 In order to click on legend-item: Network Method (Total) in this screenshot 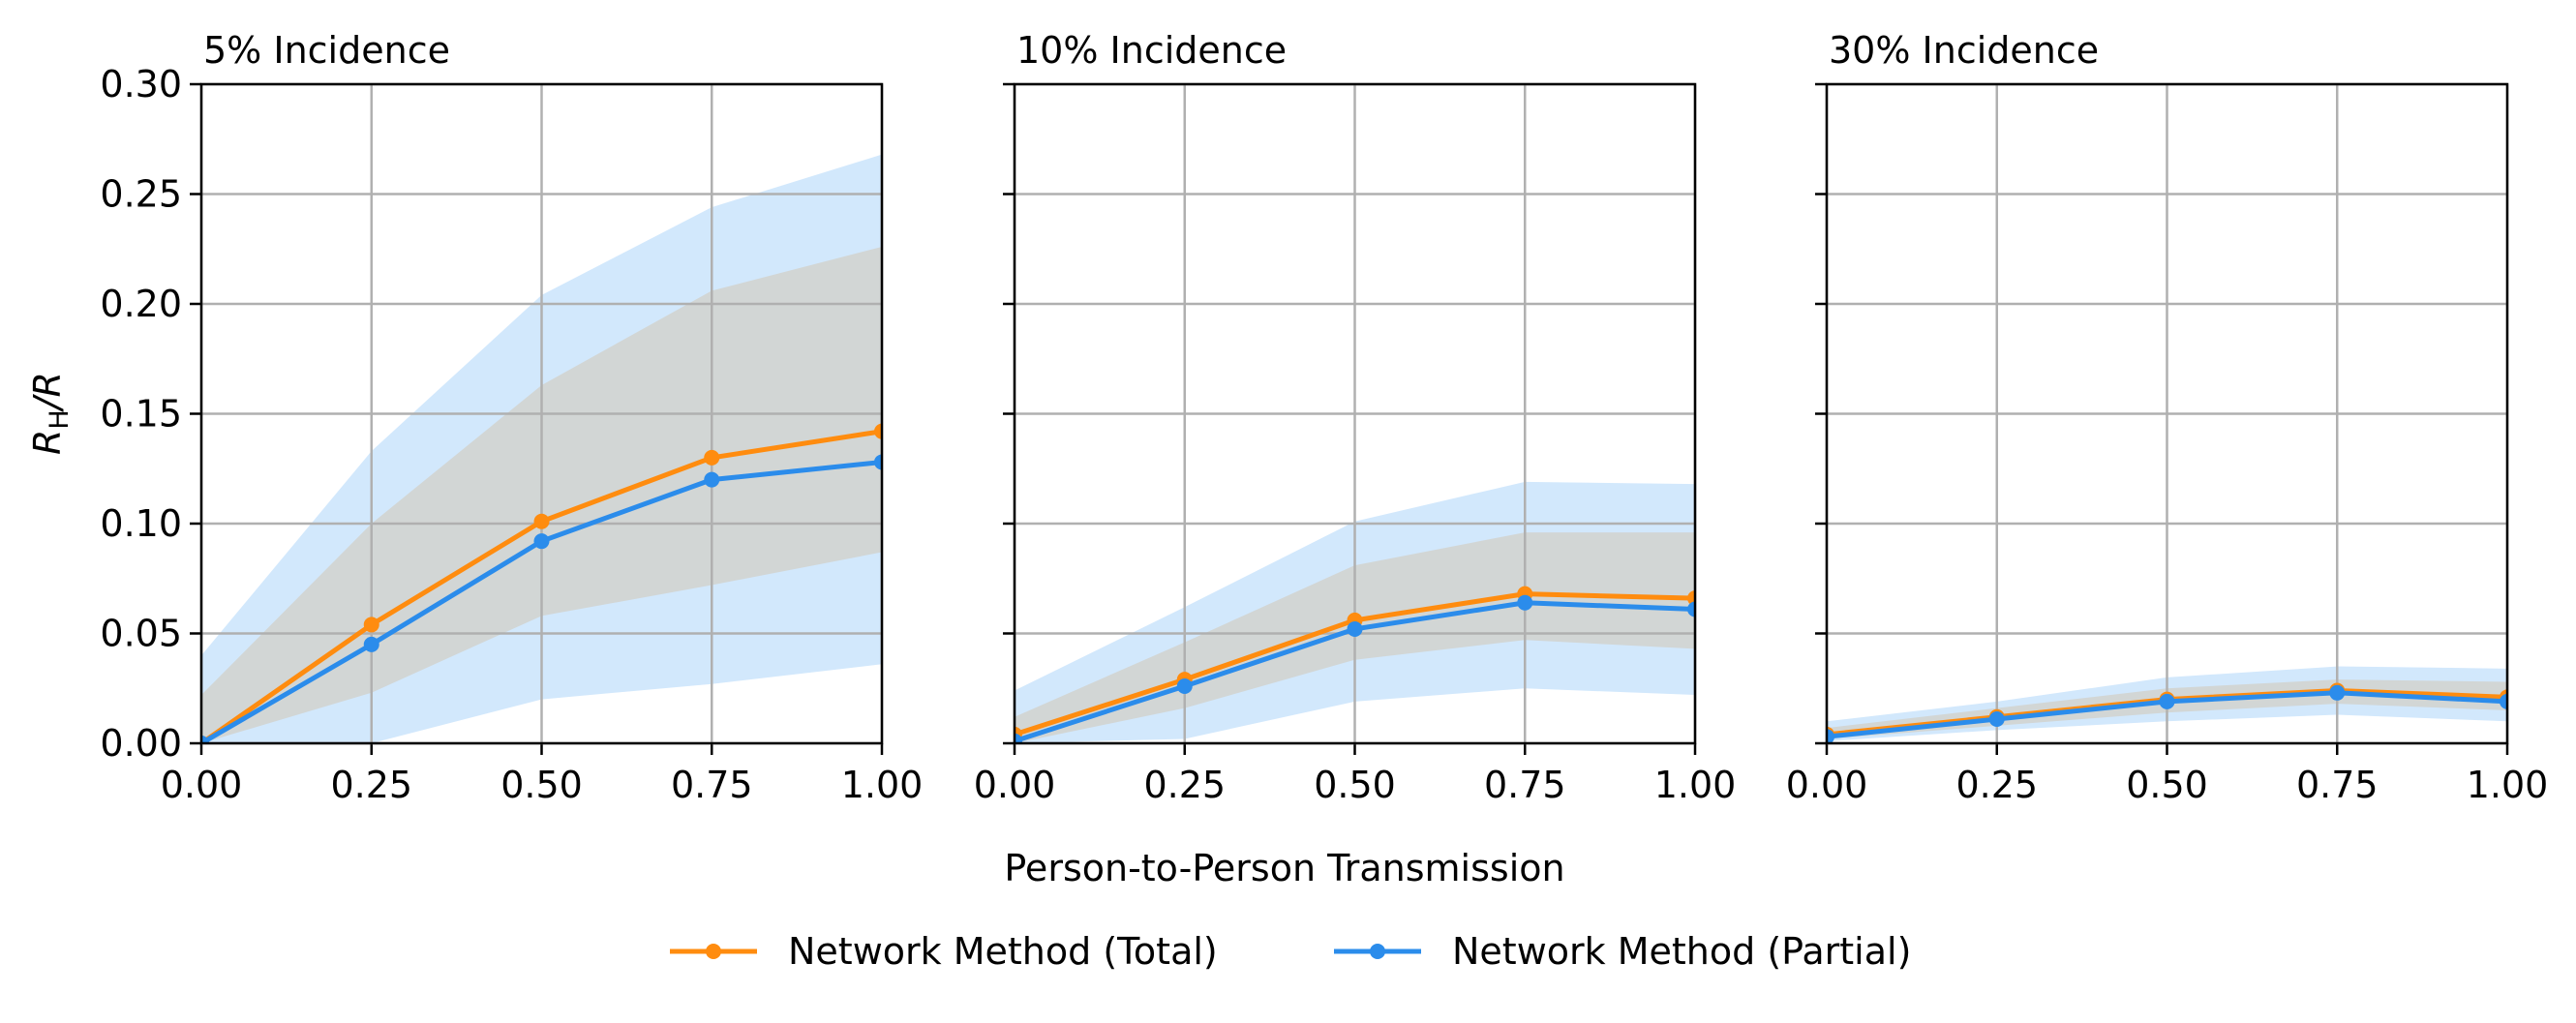, I will do `click(944, 951)`.